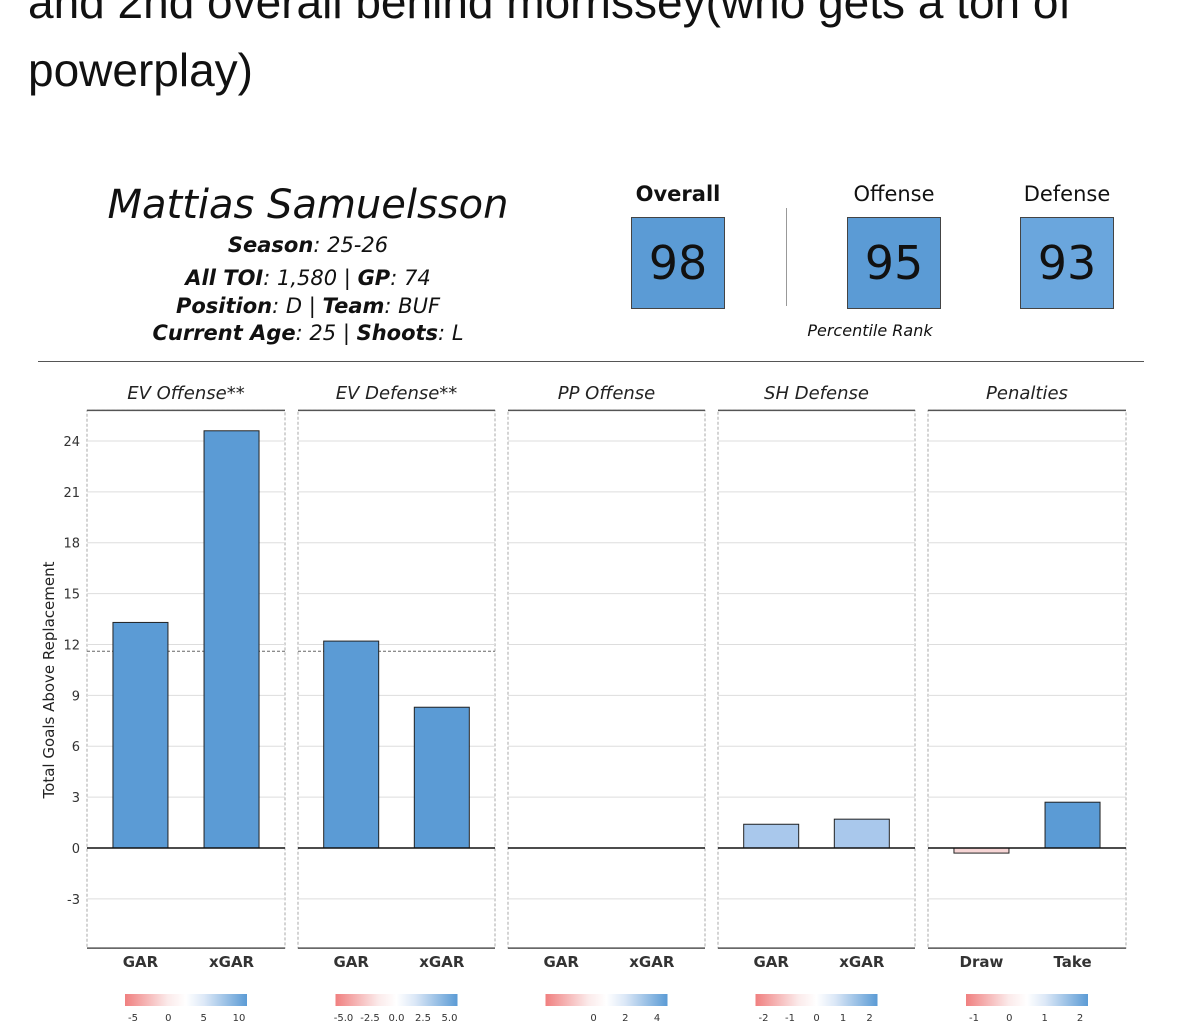 The height and width of the screenshot is (1024, 1179). What do you see at coordinates (370, 1018) in the screenshot?
I see `legend-tick-label: -2.5` at bounding box center [370, 1018].